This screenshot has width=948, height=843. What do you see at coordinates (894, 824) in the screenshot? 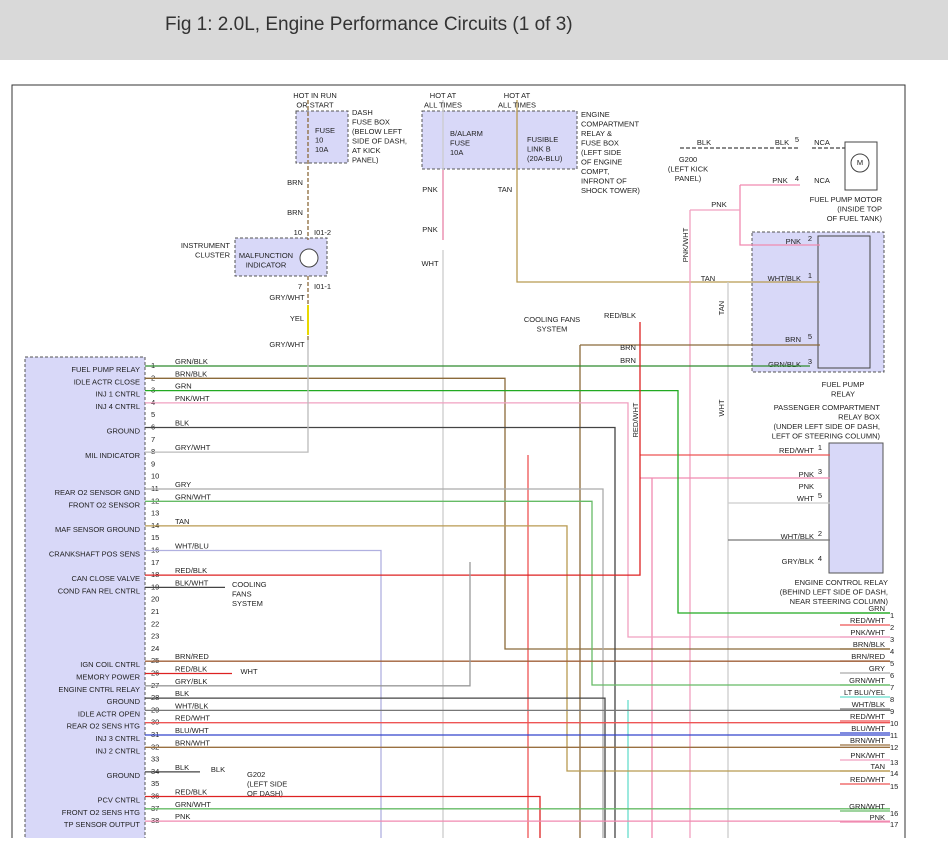
I see `pin-number: 17` at bounding box center [894, 824].